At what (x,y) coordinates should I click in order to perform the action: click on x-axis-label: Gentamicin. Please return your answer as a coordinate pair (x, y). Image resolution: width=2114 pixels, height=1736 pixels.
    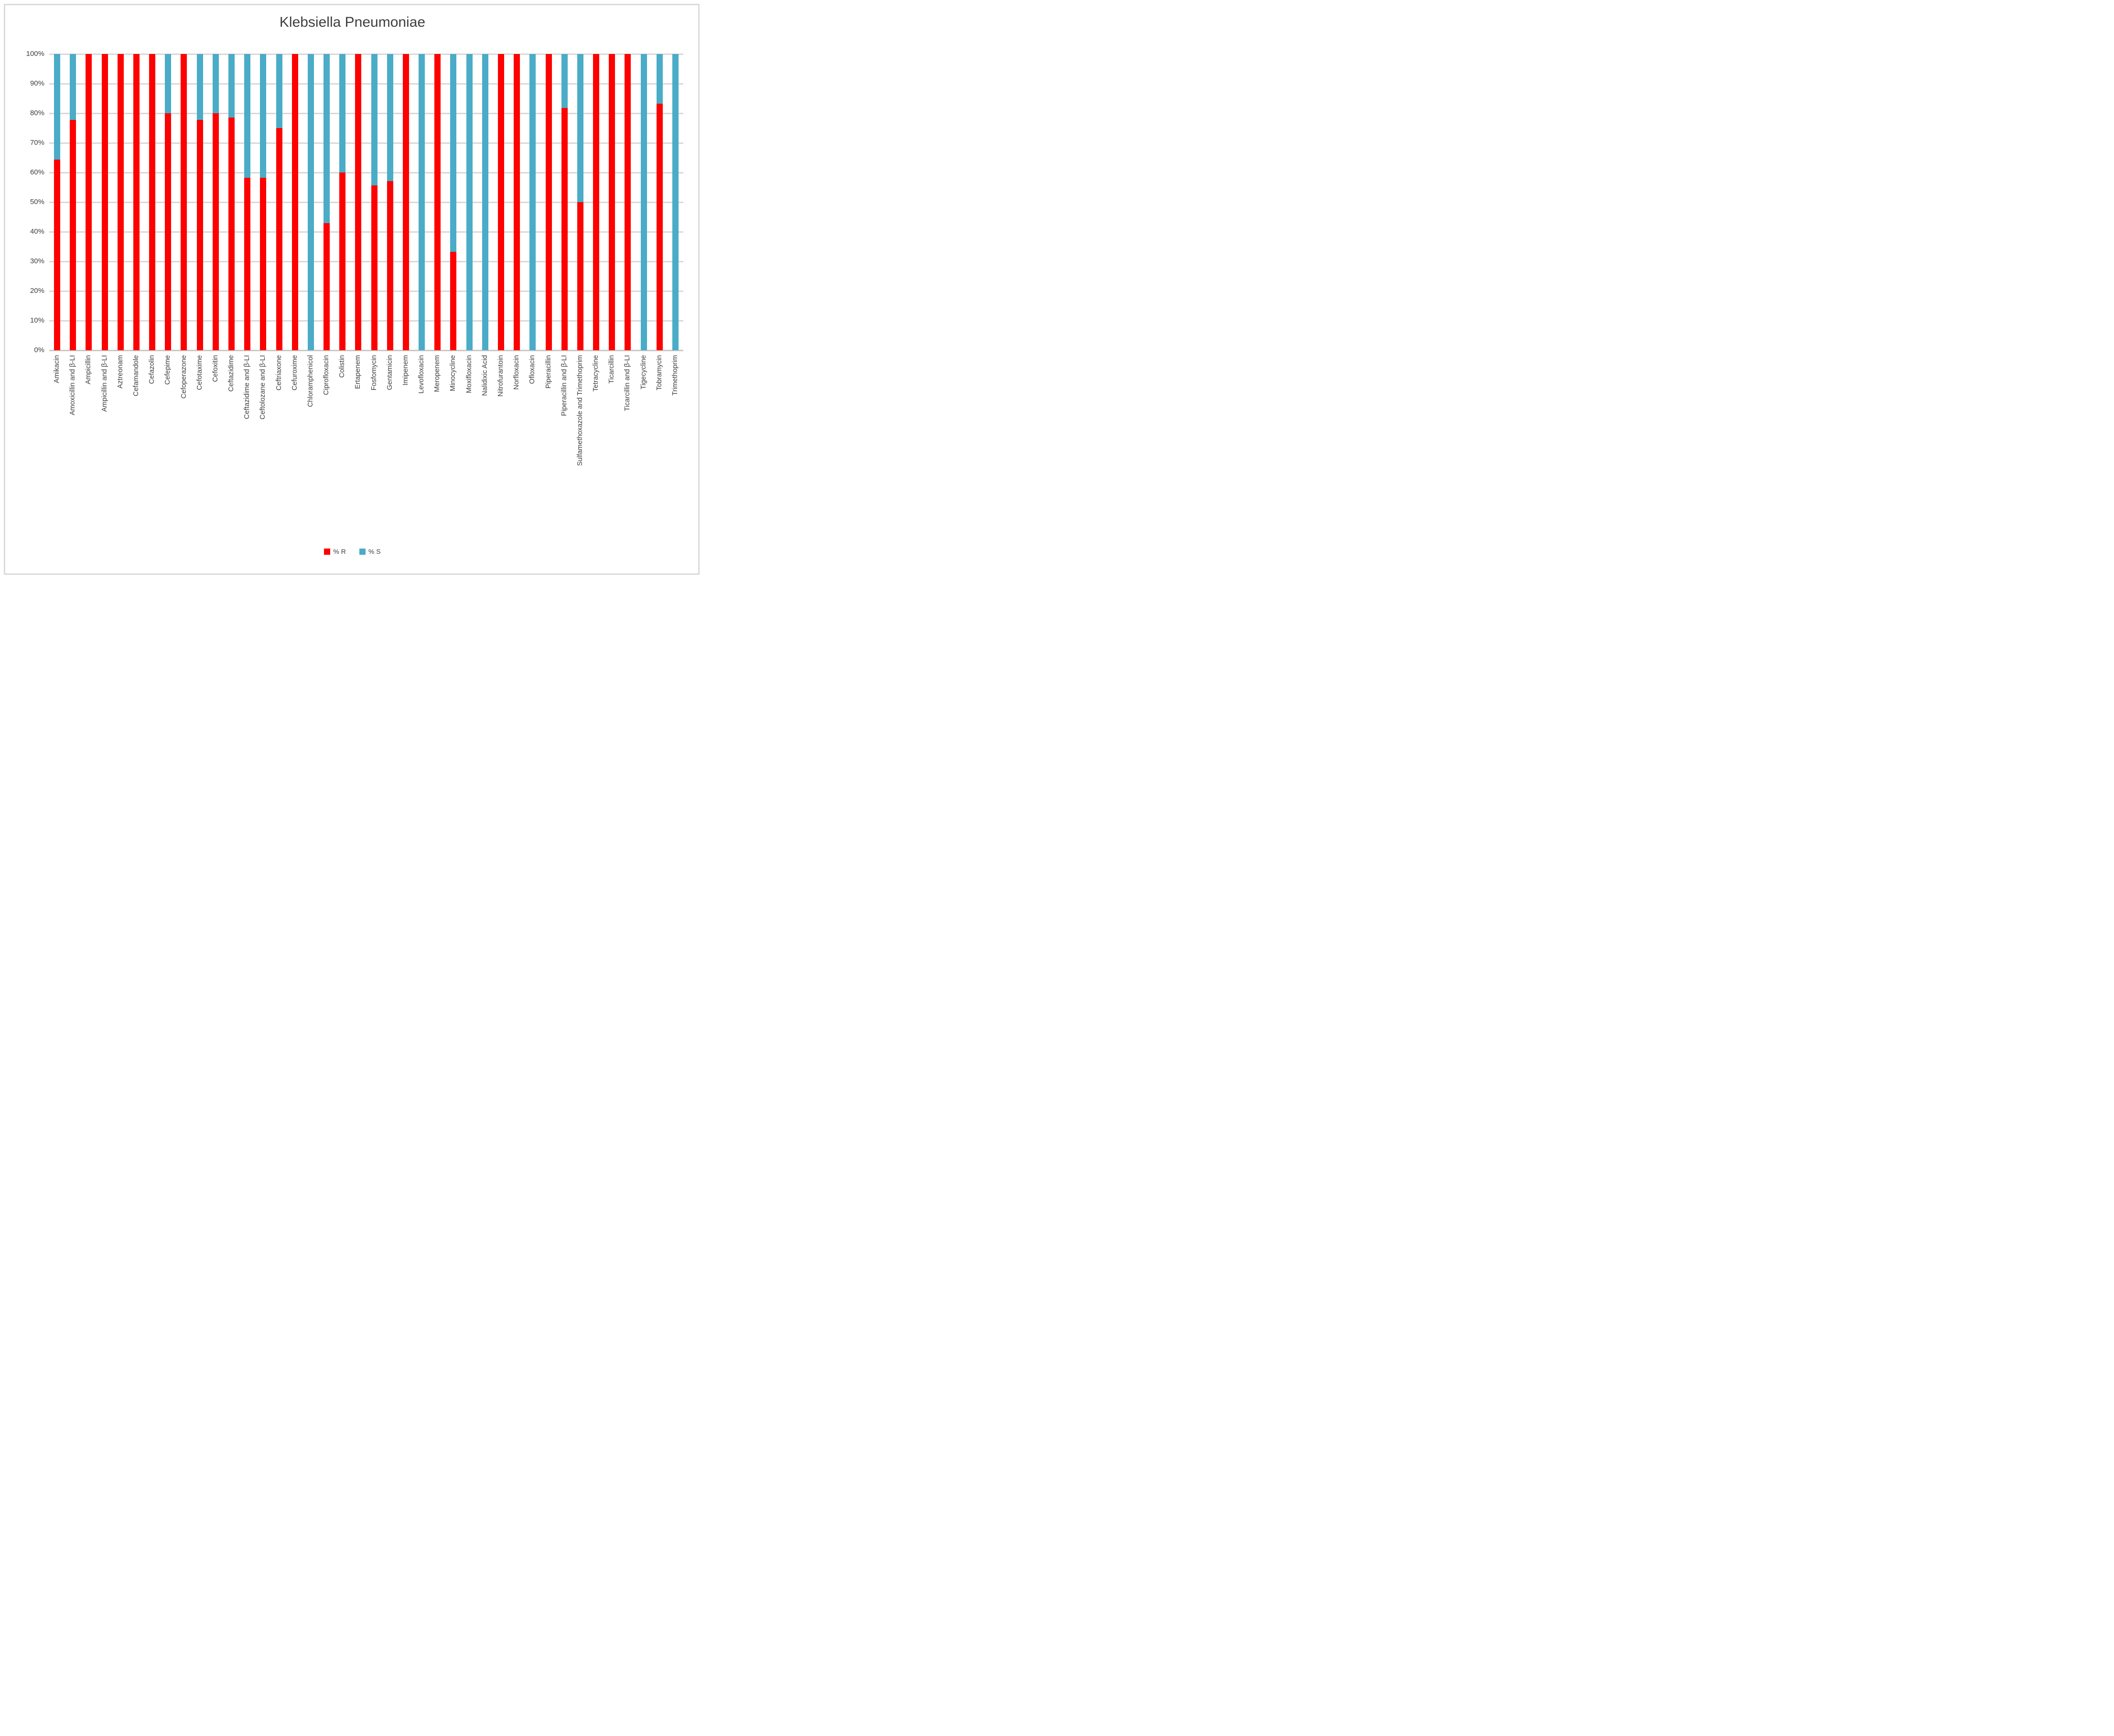
    Looking at the image, I should click on (390, 372).